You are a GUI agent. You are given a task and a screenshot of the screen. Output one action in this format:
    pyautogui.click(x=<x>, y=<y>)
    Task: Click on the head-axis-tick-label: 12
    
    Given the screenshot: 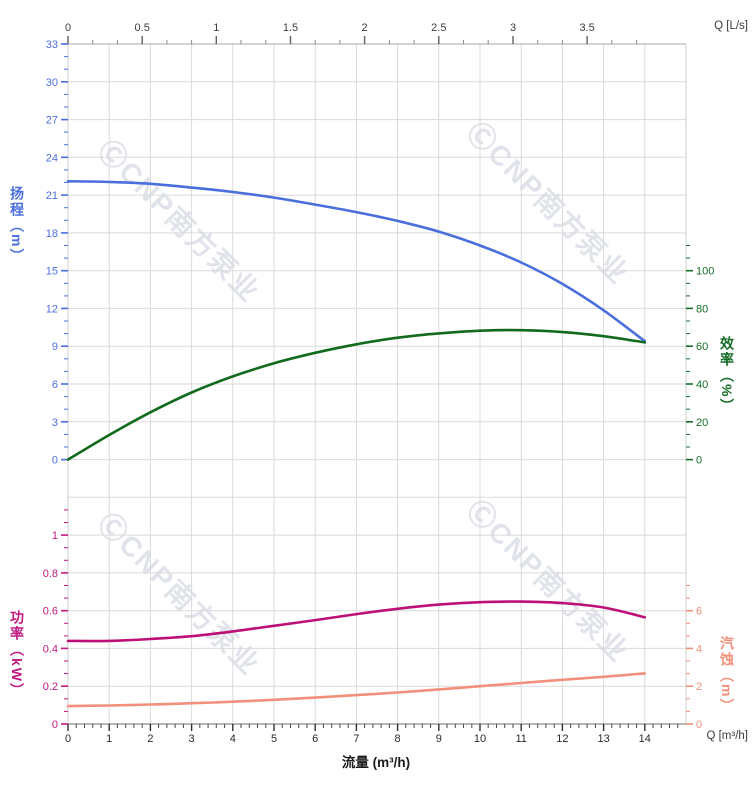 What is the action you would take?
    pyautogui.click(x=52, y=309)
    